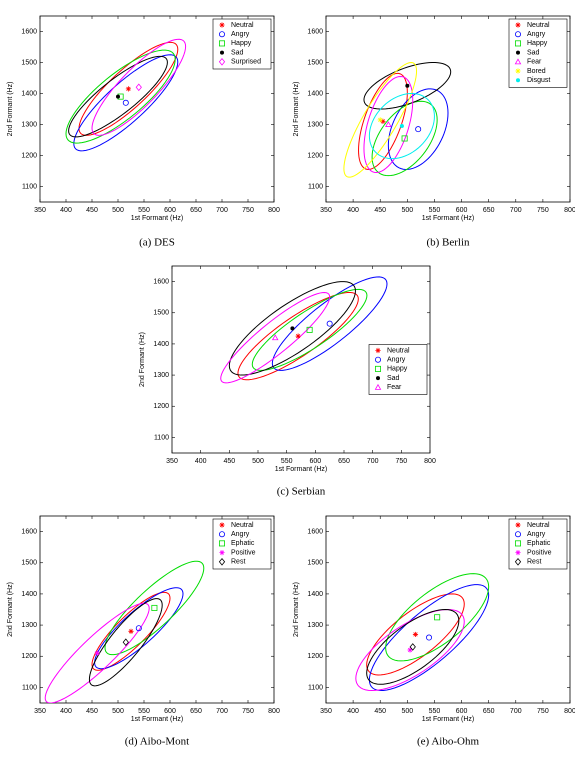  I want to click on x-tick-label: 550, so click(144, 210).